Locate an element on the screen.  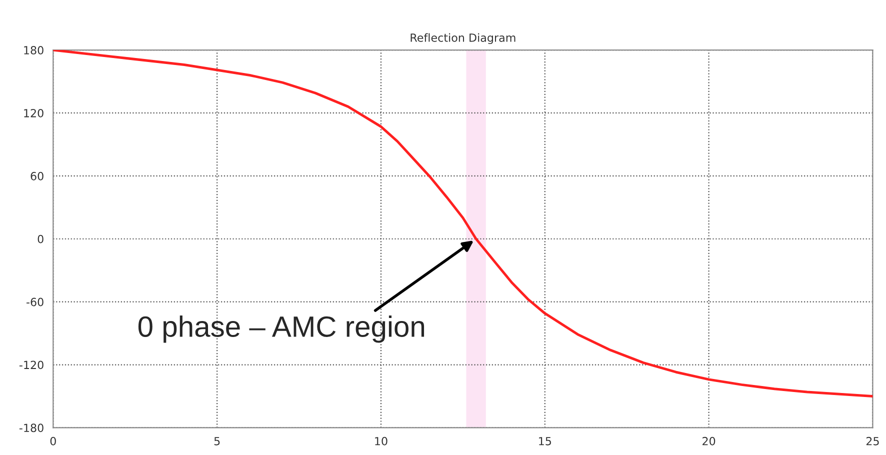
y-tick-label: -60 is located at coordinates (35, 302).